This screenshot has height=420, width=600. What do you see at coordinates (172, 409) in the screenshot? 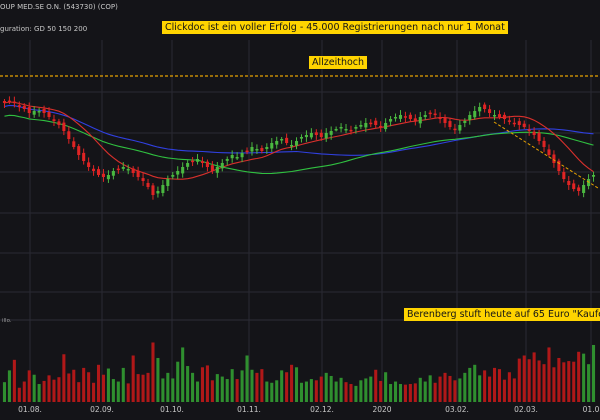
I see `x-tick-label: 01.10.` at bounding box center [172, 409].